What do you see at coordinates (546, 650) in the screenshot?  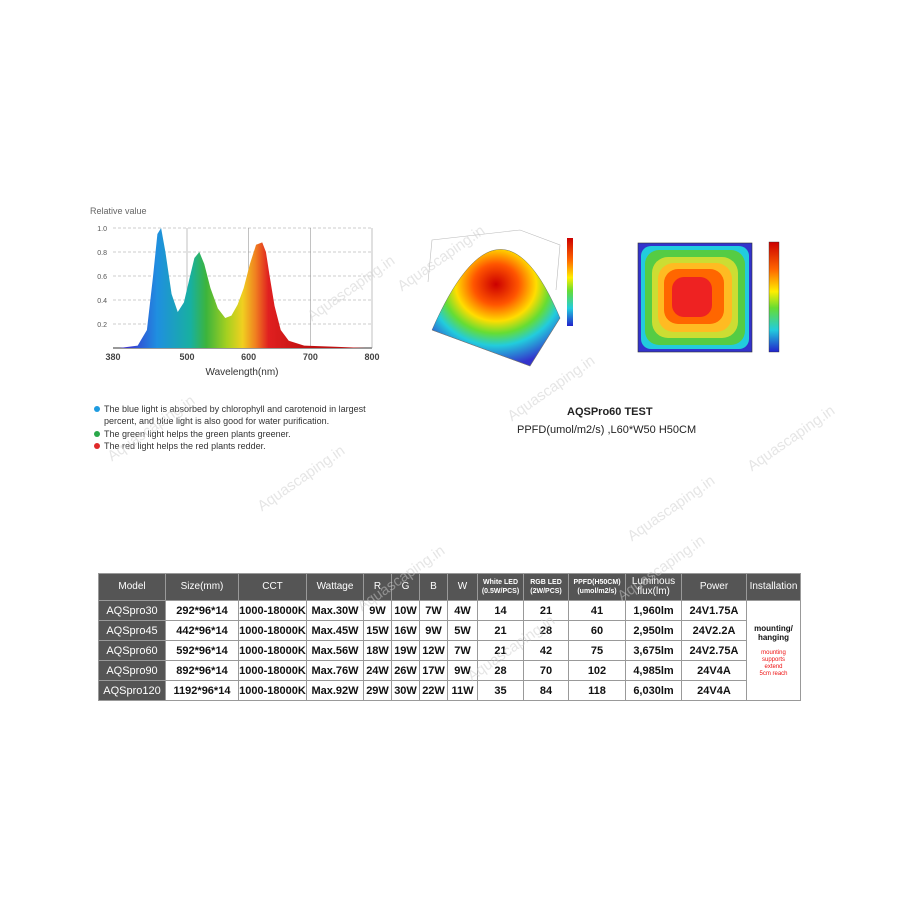 I see `cell: 42` at bounding box center [546, 650].